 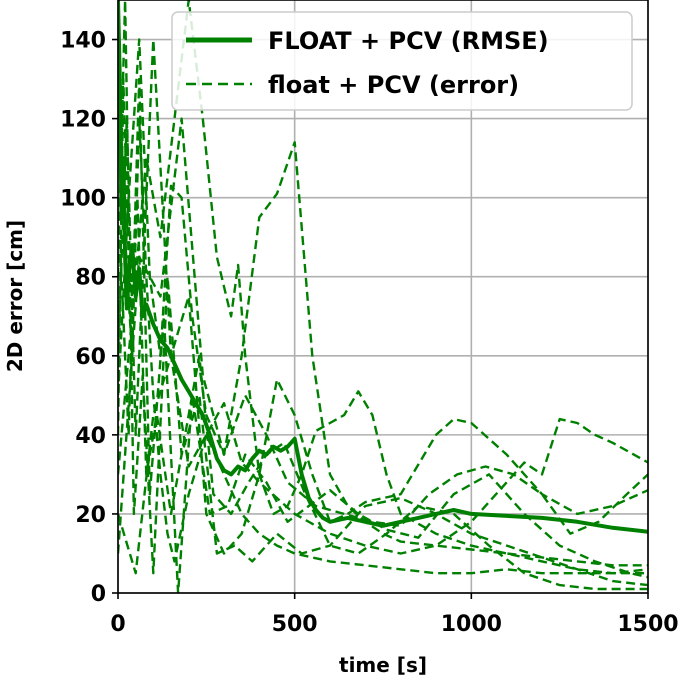 What do you see at coordinates (295, 624) in the screenshot?
I see `x-tick-label: 500` at bounding box center [295, 624].